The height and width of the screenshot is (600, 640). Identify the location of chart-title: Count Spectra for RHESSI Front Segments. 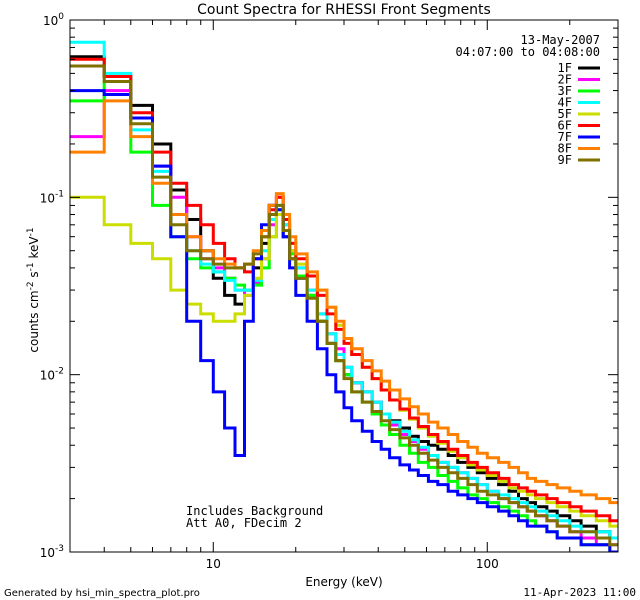
(344, 10).